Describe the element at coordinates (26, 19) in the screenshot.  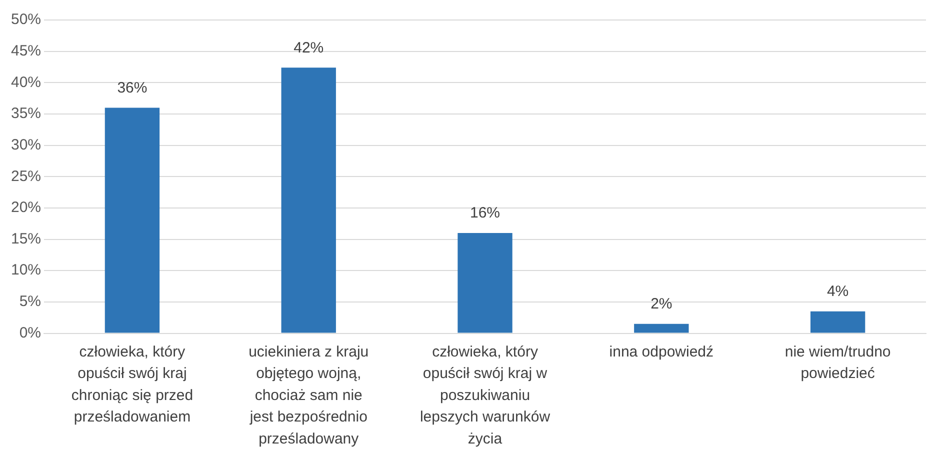
I see `y-tick-label: 50%` at that location.